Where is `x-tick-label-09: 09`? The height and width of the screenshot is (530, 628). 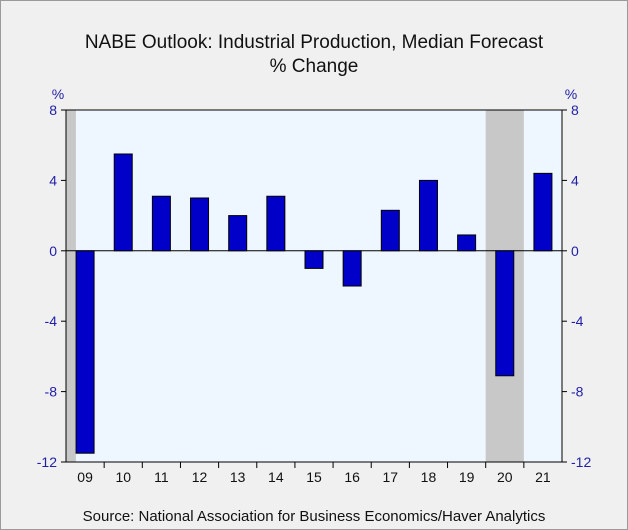
x-tick-label-09: 09 is located at coordinates (85, 477).